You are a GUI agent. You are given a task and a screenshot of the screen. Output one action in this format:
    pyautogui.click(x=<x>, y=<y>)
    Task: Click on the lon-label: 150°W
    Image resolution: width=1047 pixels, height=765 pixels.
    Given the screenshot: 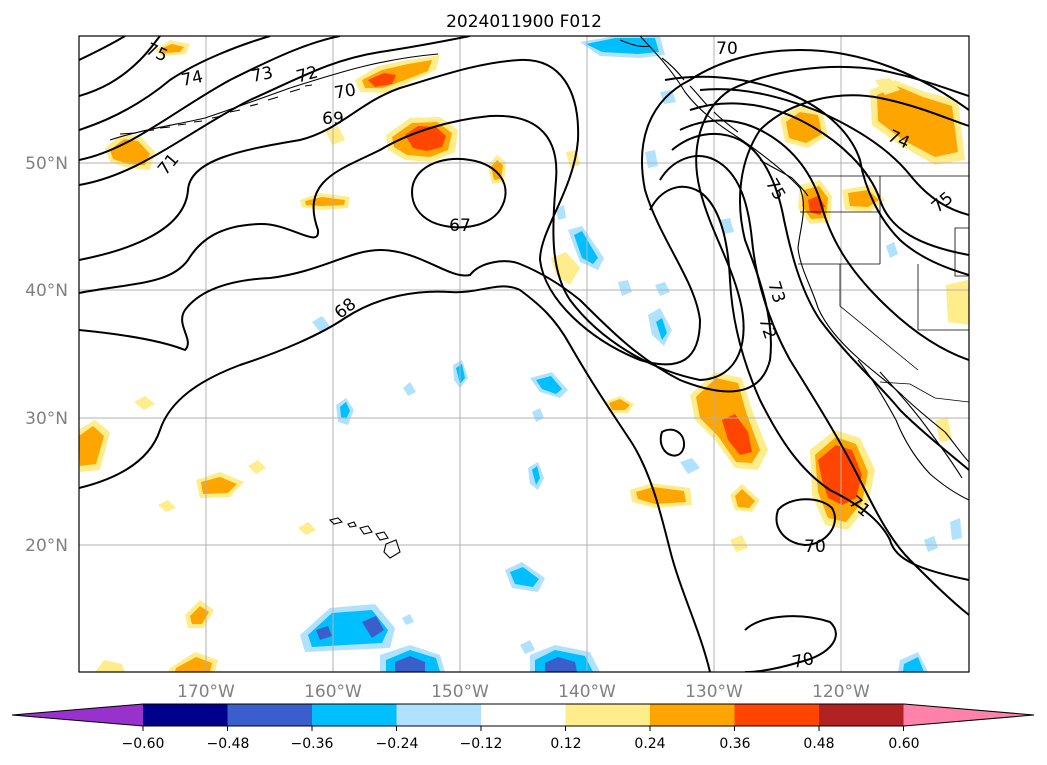 What is the action you would take?
    pyautogui.click(x=460, y=692)
    